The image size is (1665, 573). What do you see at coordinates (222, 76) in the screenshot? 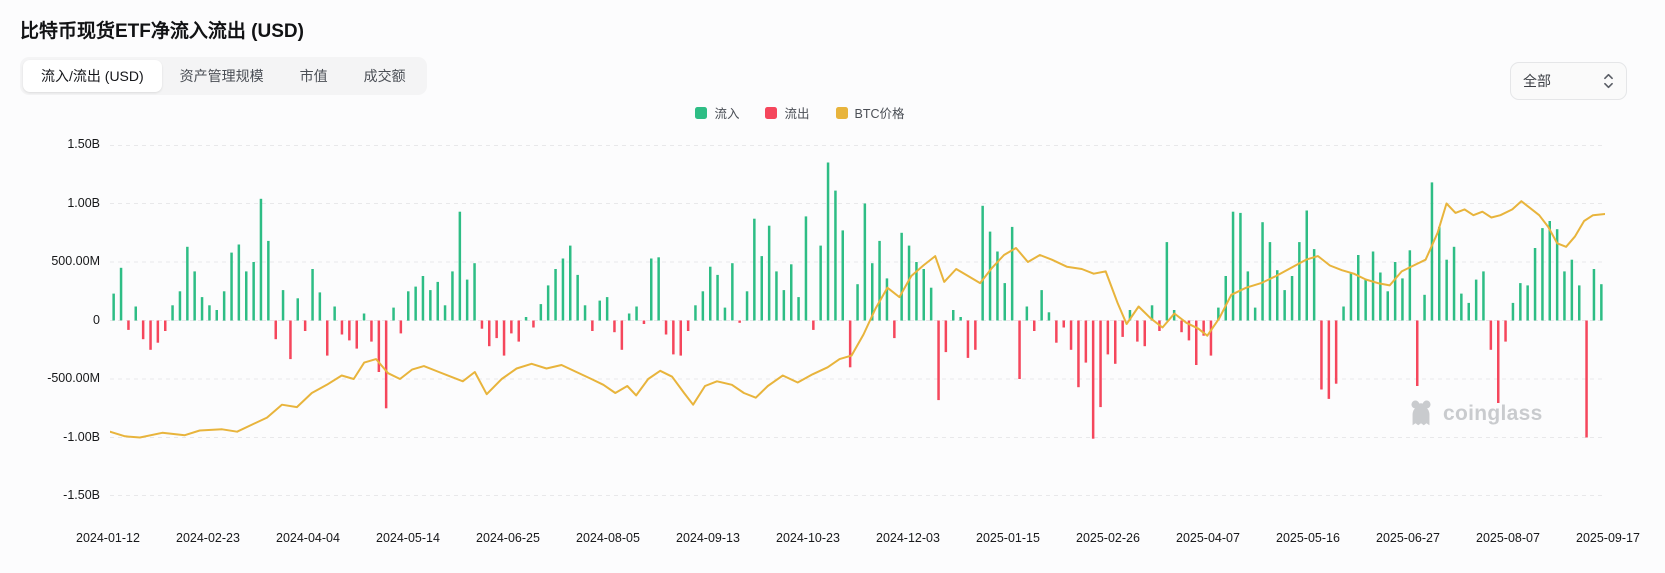
I see `tab-aum: 资产管理规模` at bounding box center [222, 76].